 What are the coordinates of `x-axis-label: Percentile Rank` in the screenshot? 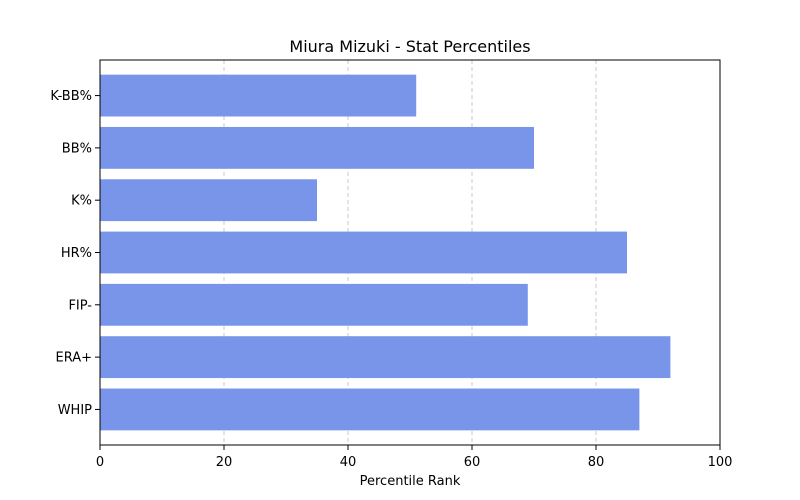 It's located at (410, 481).